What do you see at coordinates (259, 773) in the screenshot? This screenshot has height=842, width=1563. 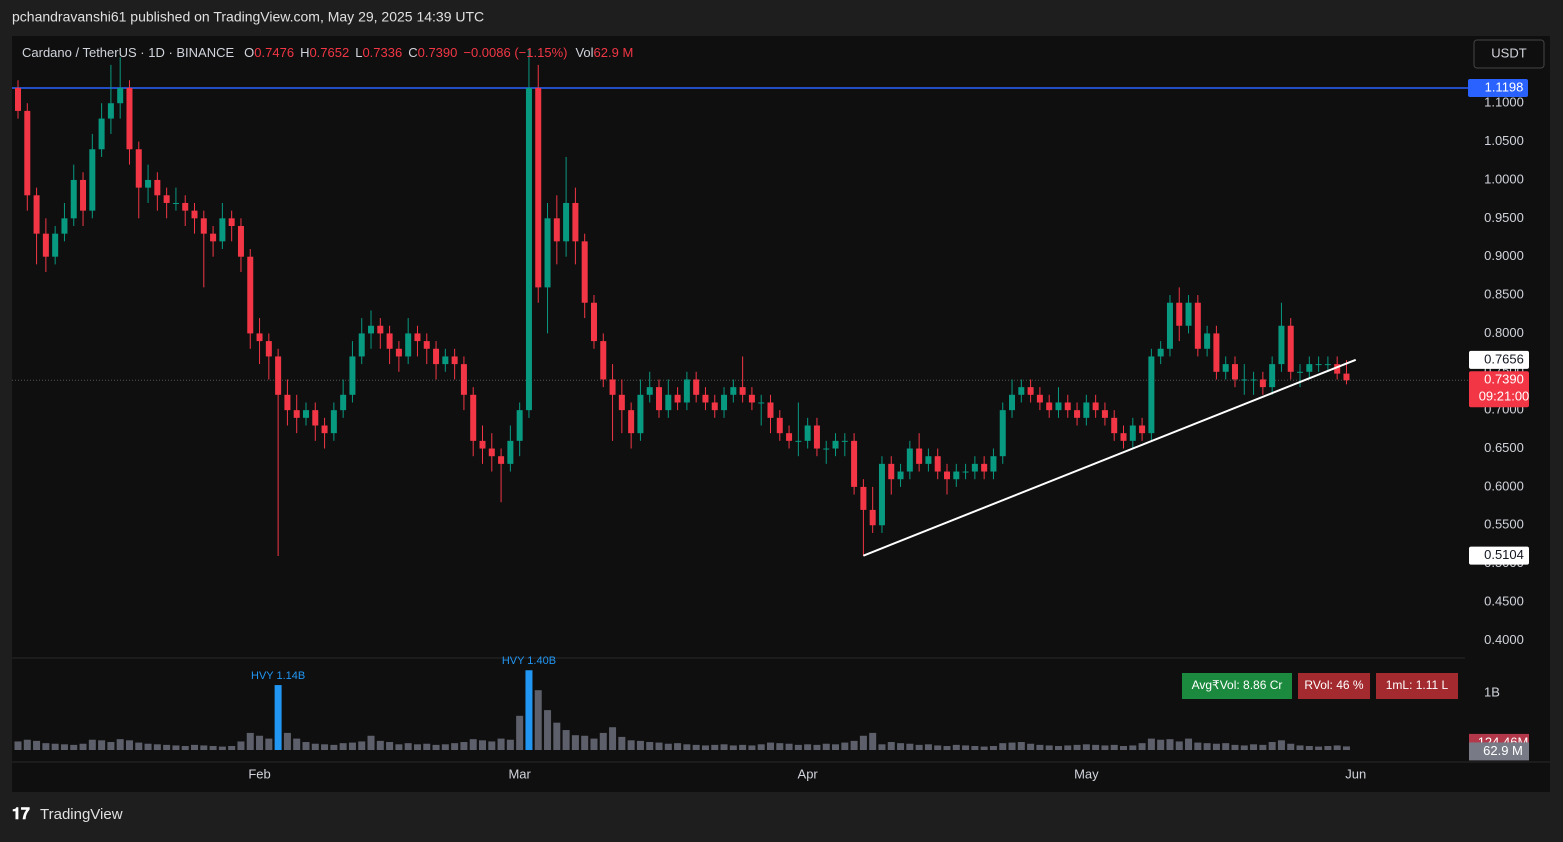 I see `x-tick-label: Feb` at bounding box center [259, 773].